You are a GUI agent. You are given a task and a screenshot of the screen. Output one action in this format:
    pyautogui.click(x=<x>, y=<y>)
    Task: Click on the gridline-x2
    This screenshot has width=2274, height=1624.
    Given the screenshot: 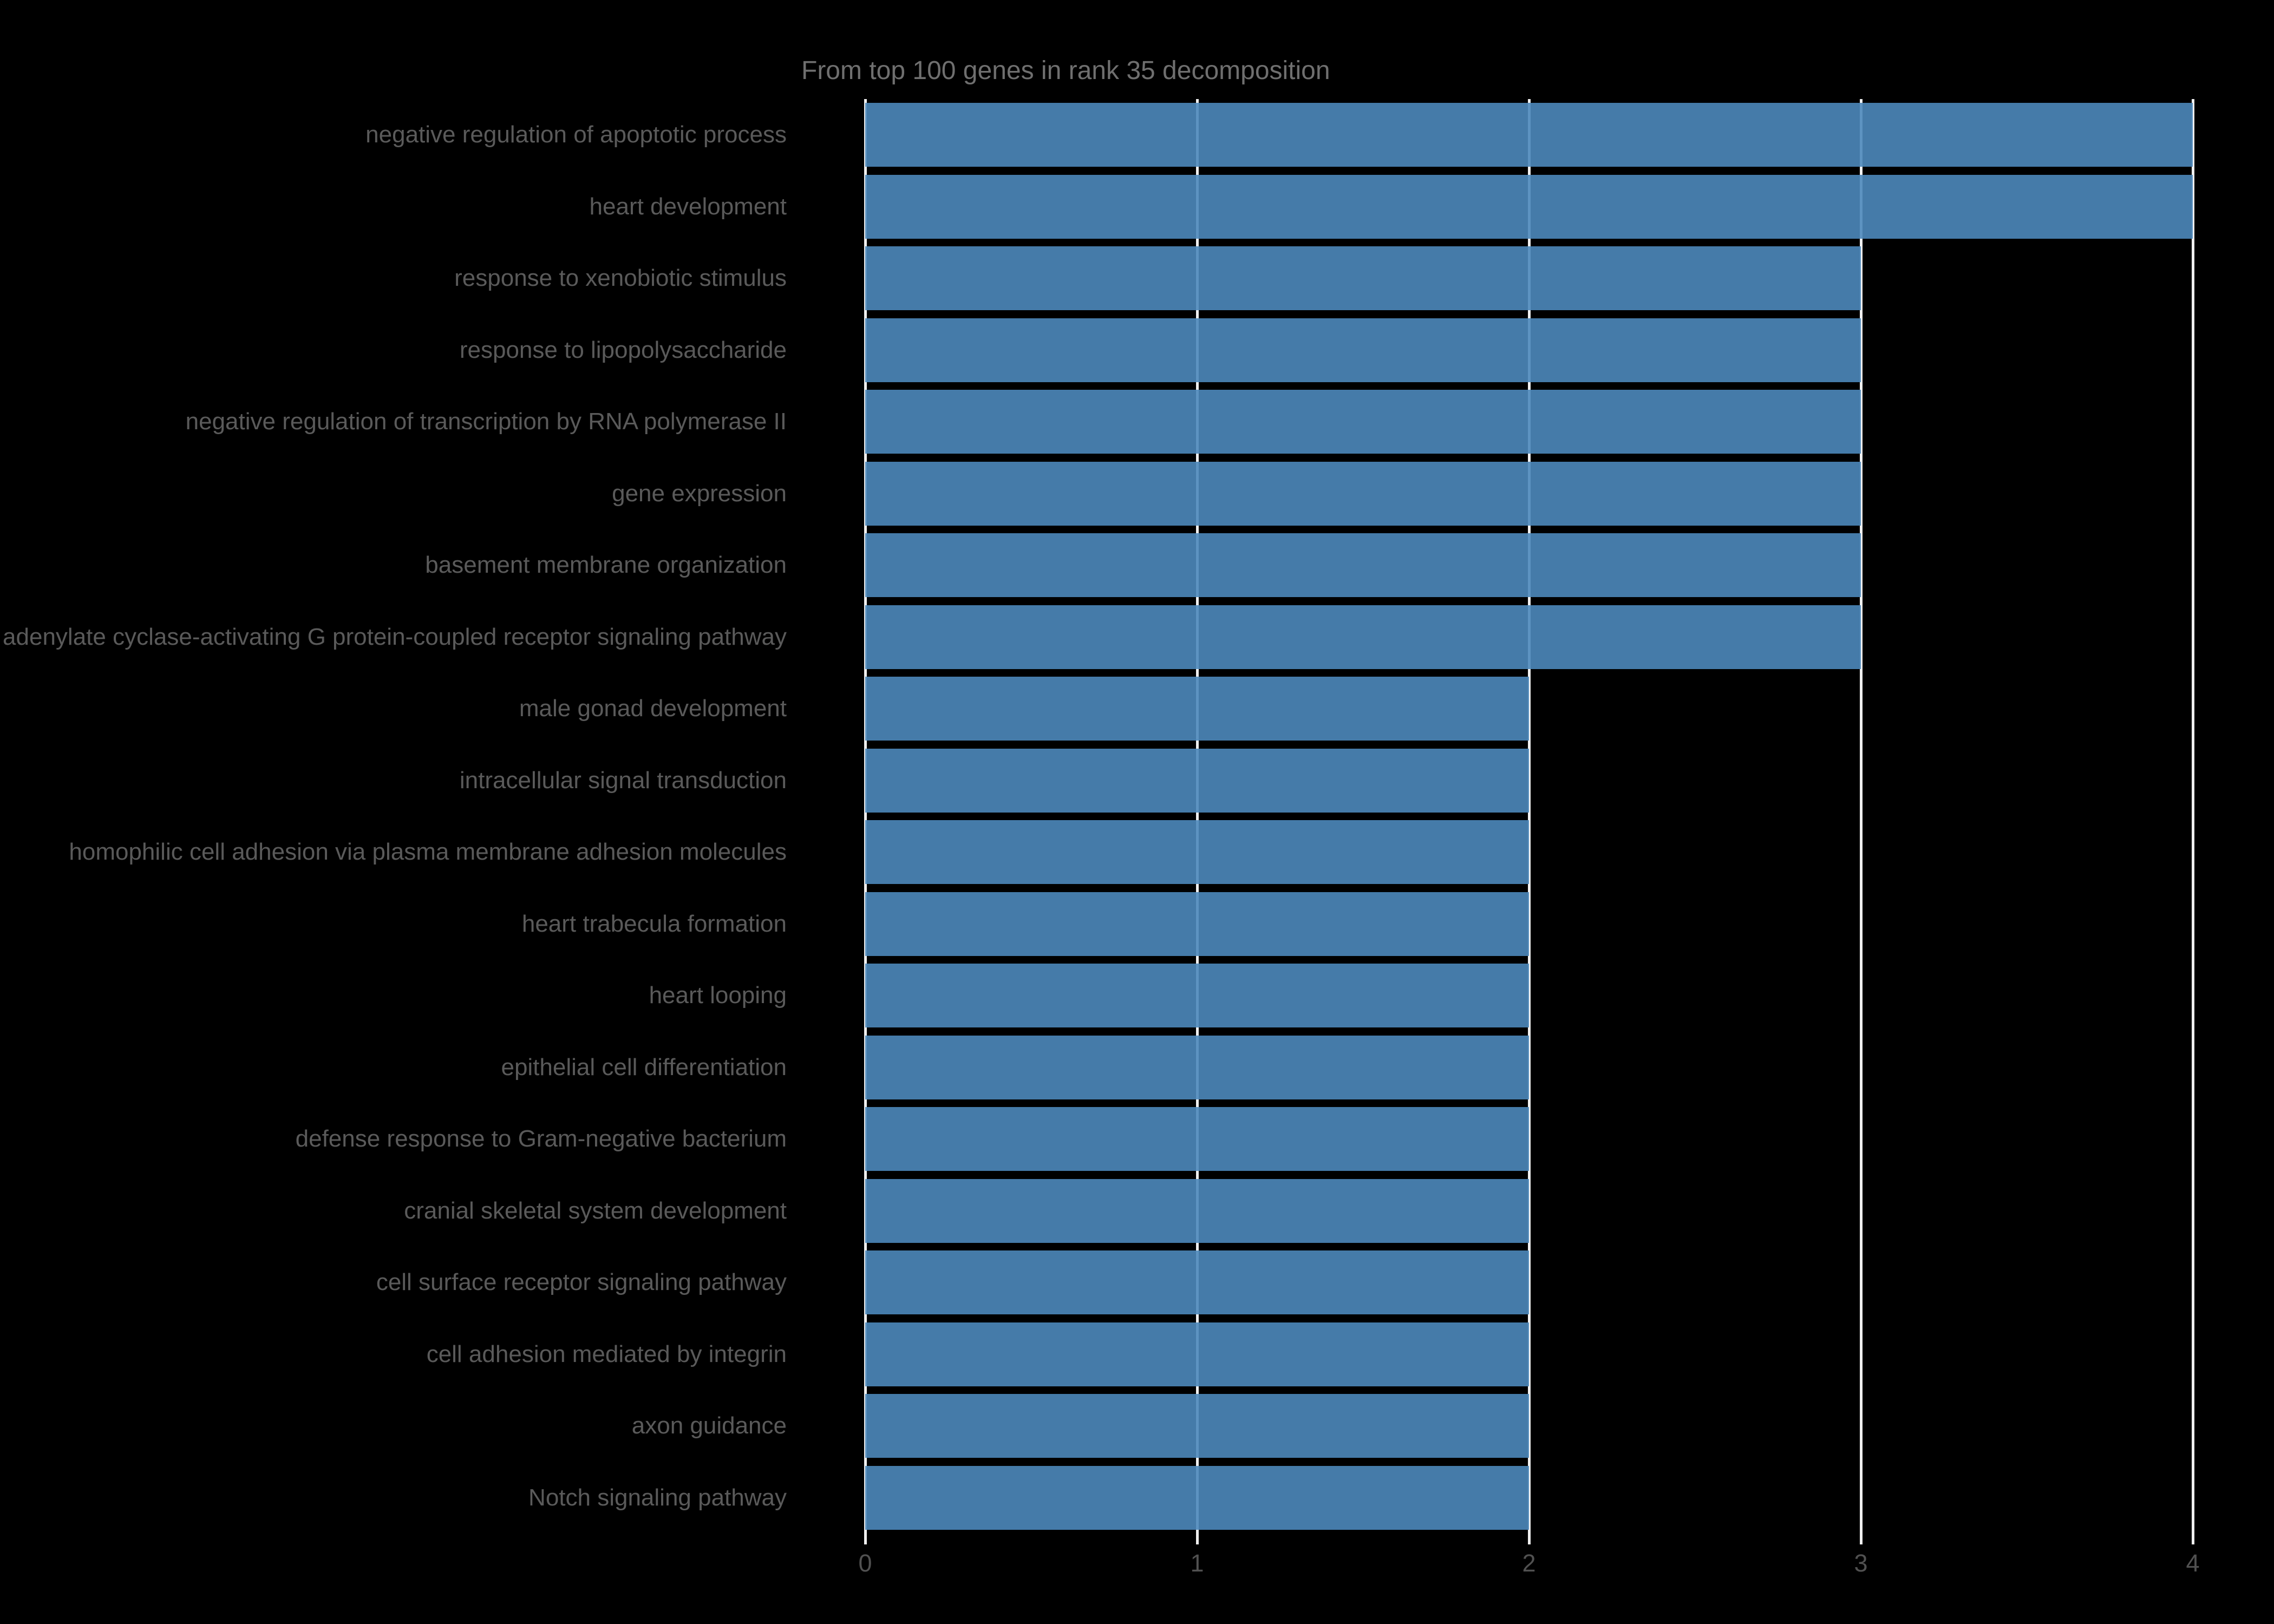 What is the action you would take?
    pyautogui.click(x=1530, y=821)
    